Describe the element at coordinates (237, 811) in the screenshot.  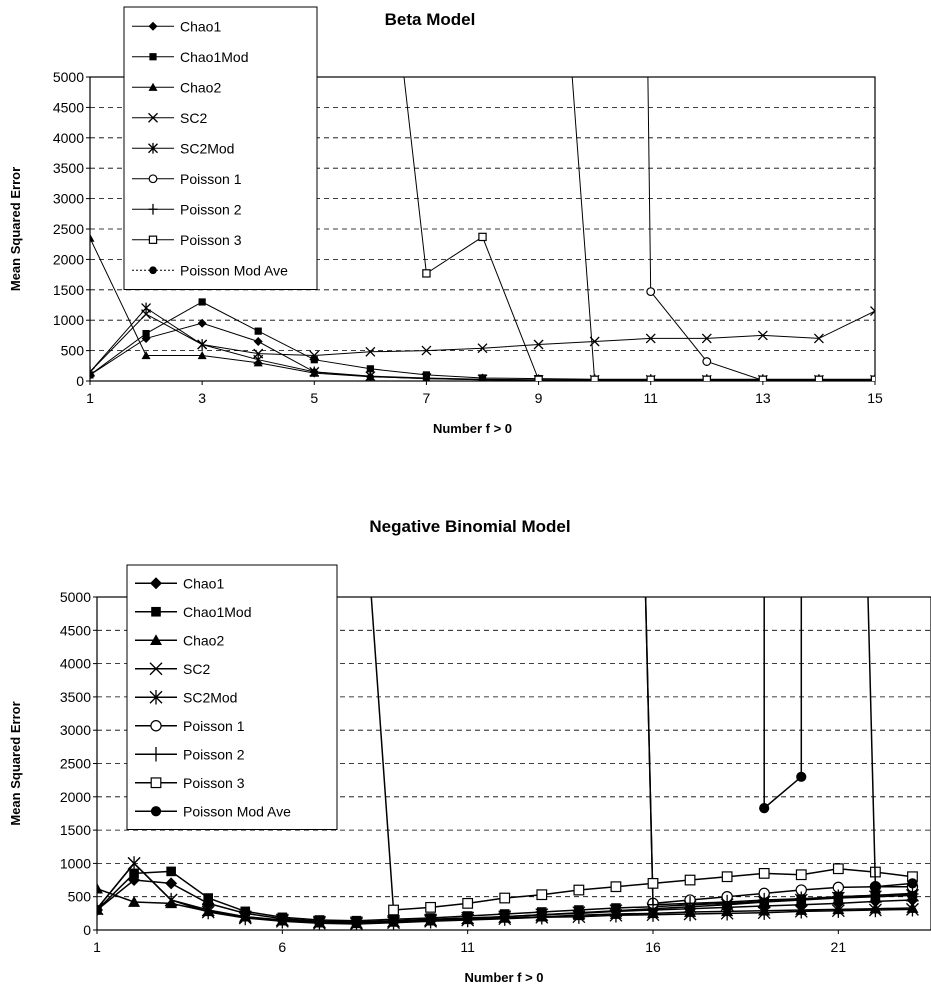
I see `legend-entry: Poisson Mod Ave` at that location.